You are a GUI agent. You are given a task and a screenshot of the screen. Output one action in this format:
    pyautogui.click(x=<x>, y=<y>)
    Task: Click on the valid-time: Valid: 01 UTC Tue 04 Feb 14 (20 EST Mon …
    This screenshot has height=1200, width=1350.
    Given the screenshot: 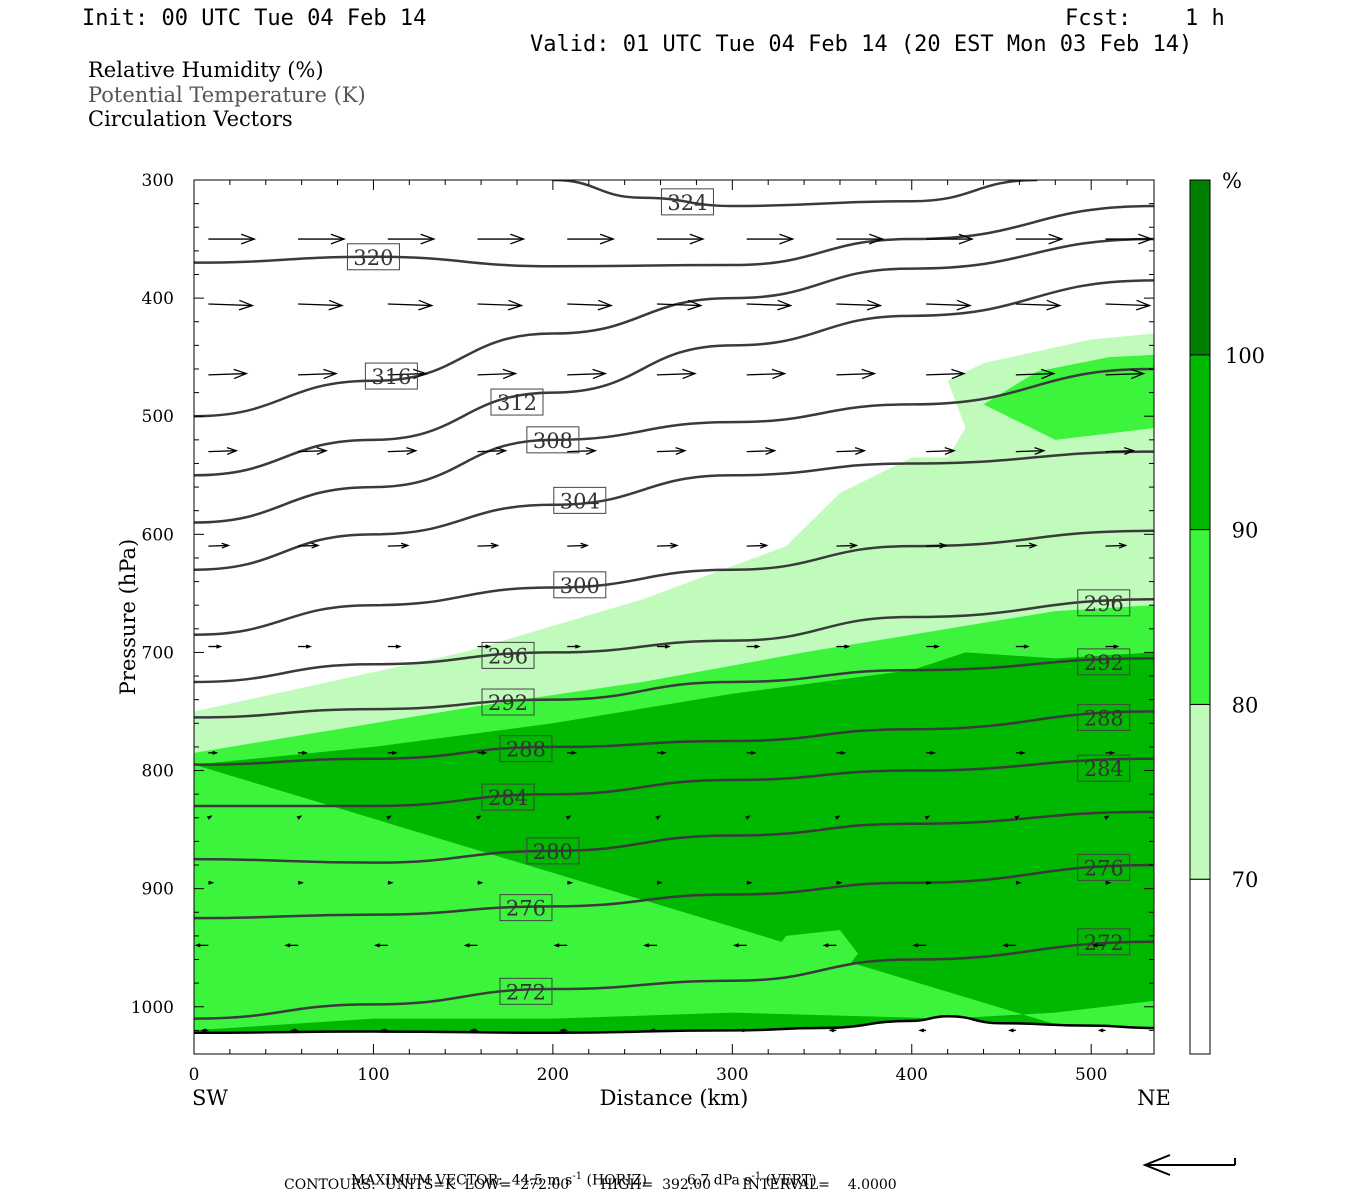 What is the action you would take?
    pyautogui.click(x=861, y=44)
    